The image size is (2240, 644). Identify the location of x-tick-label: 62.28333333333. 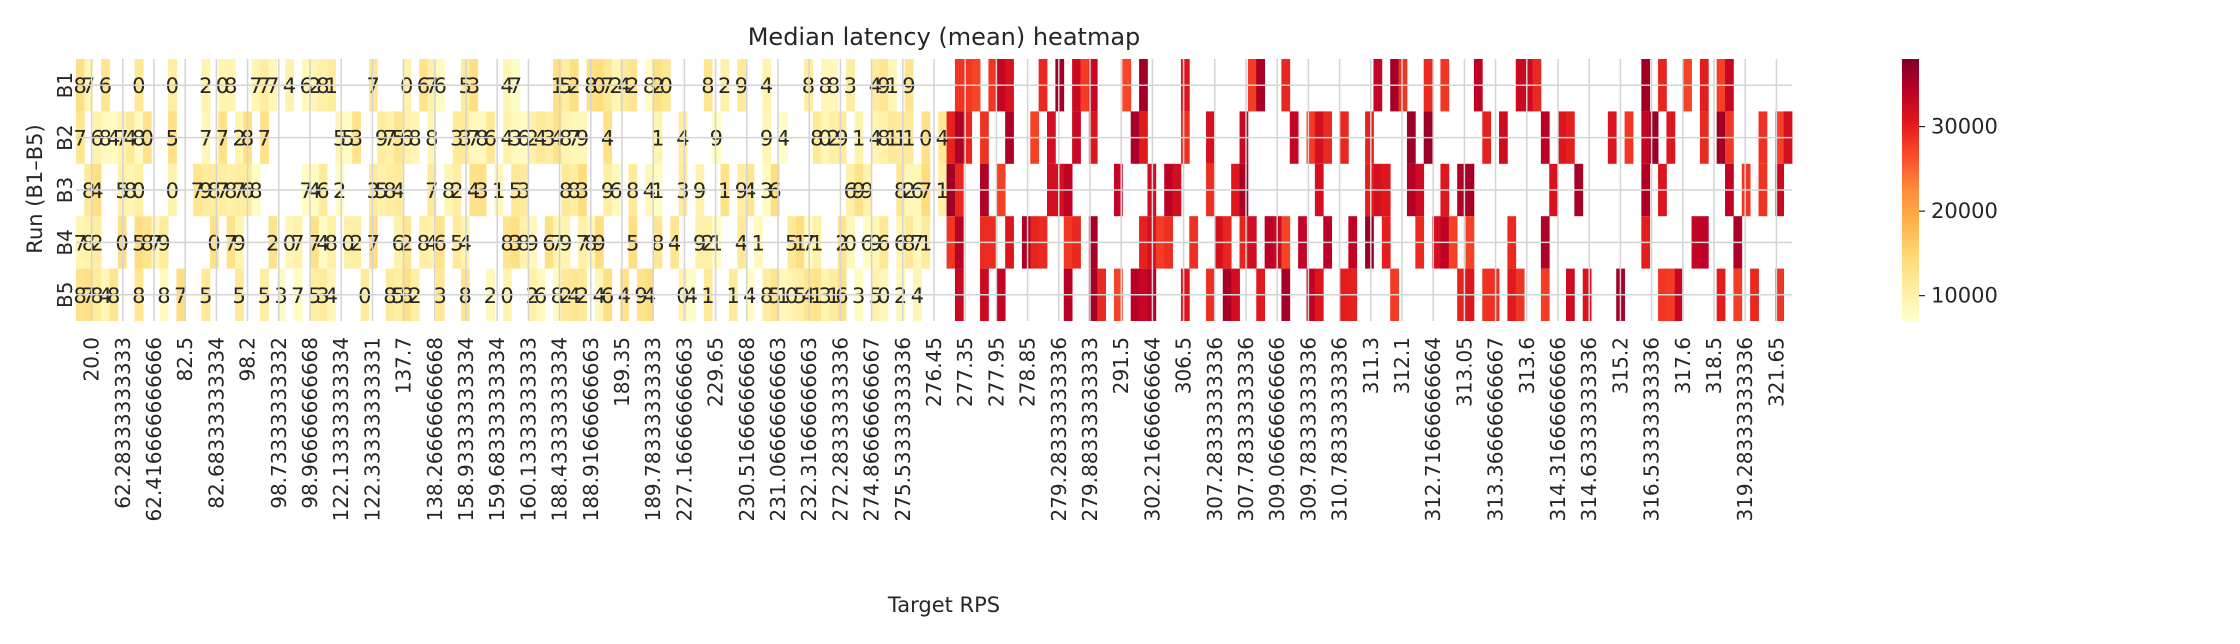
(123, 423).